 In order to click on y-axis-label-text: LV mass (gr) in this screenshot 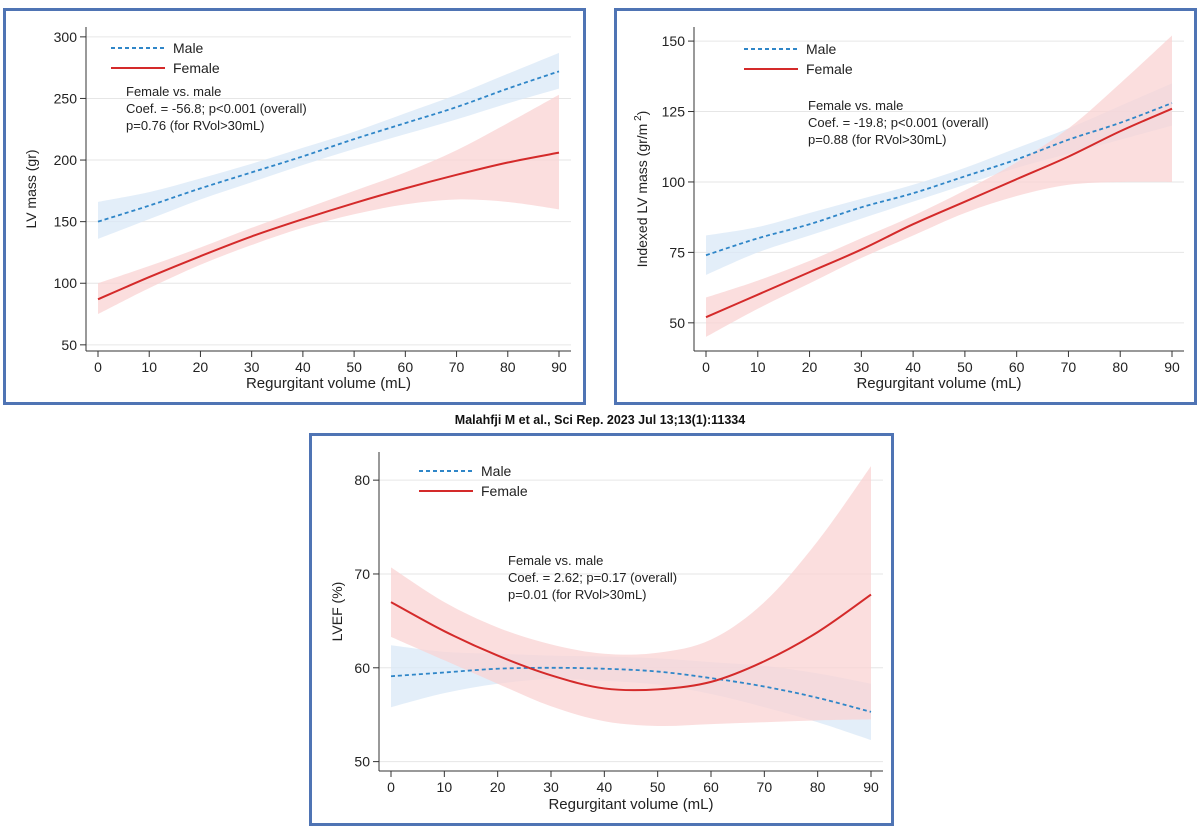, I will do `click(31, 188)`.